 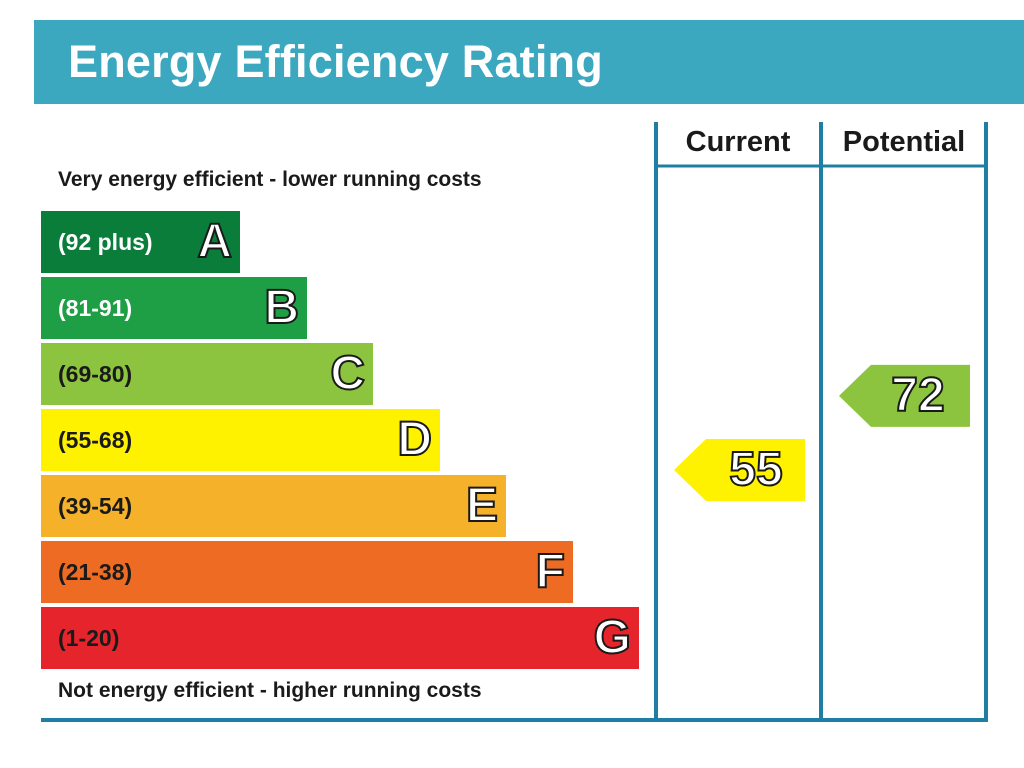 I want to click on band-range-label: (81-91), so click(x=95, y=308).